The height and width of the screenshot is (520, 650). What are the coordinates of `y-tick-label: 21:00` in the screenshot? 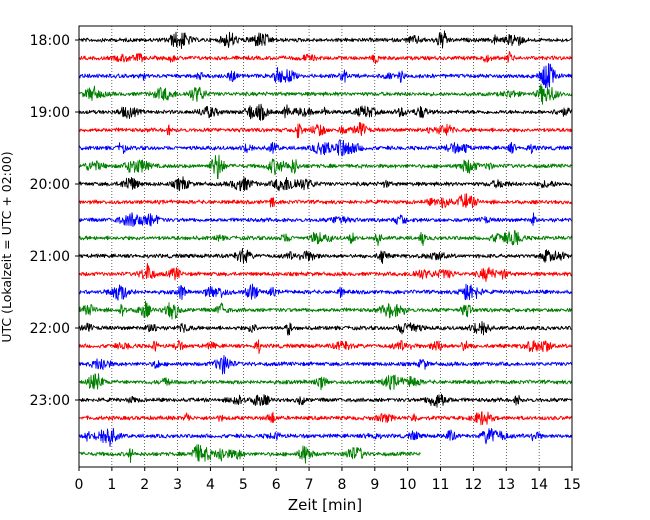 It's located at (50, 257).